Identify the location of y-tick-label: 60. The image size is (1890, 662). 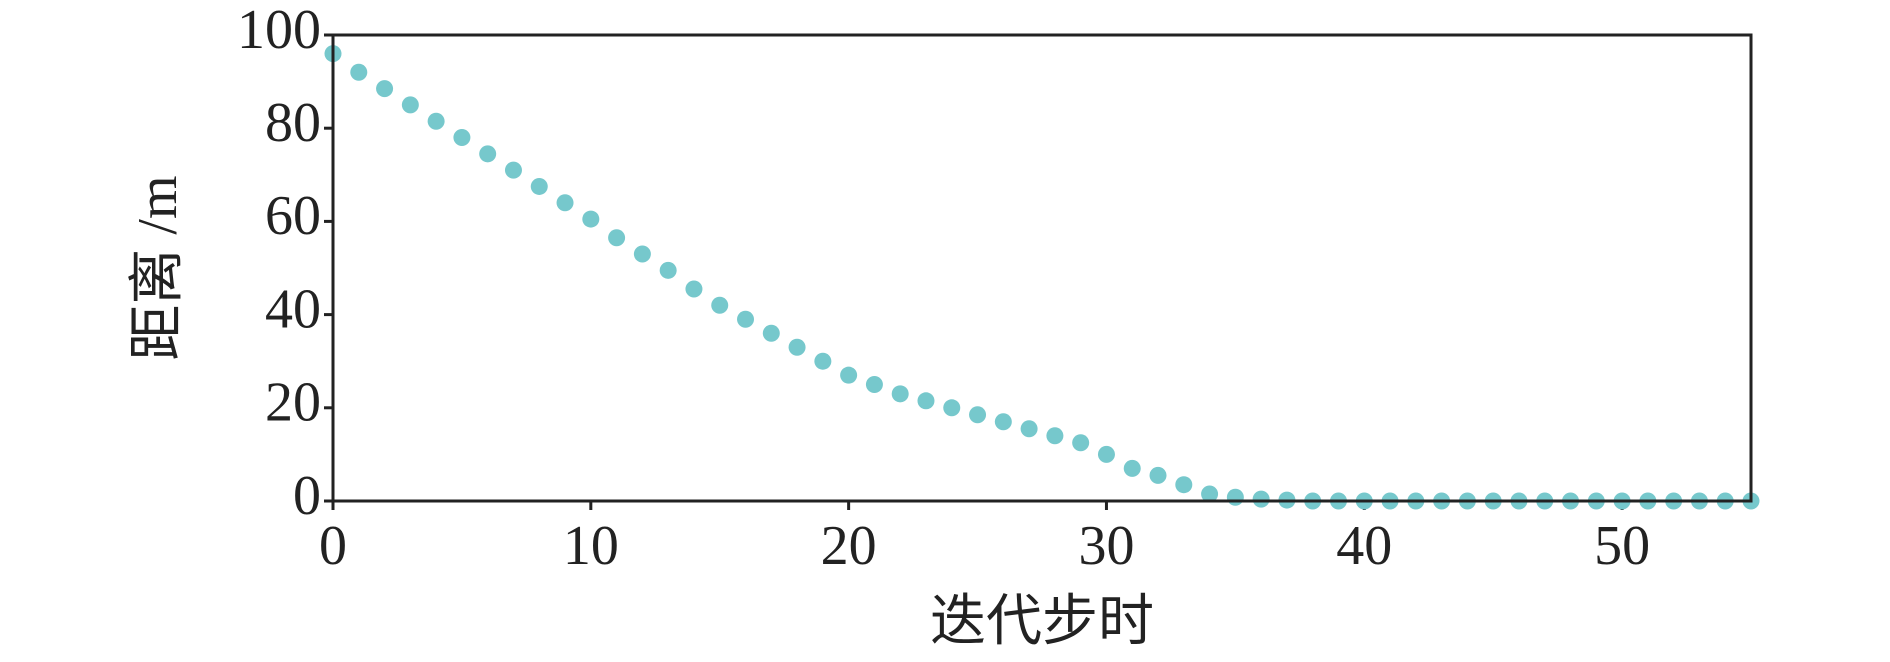
(293, 216).